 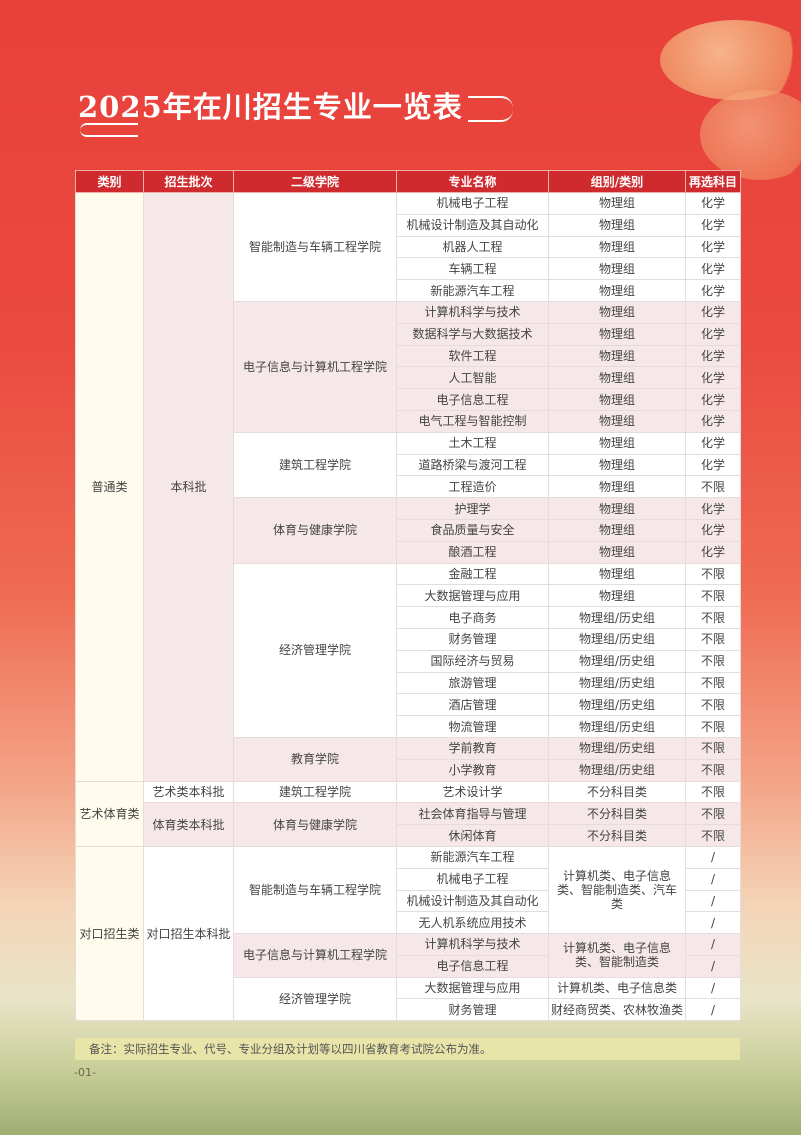 I want to click on major-cell: 艺术设计学, so click(x=472, y=792).